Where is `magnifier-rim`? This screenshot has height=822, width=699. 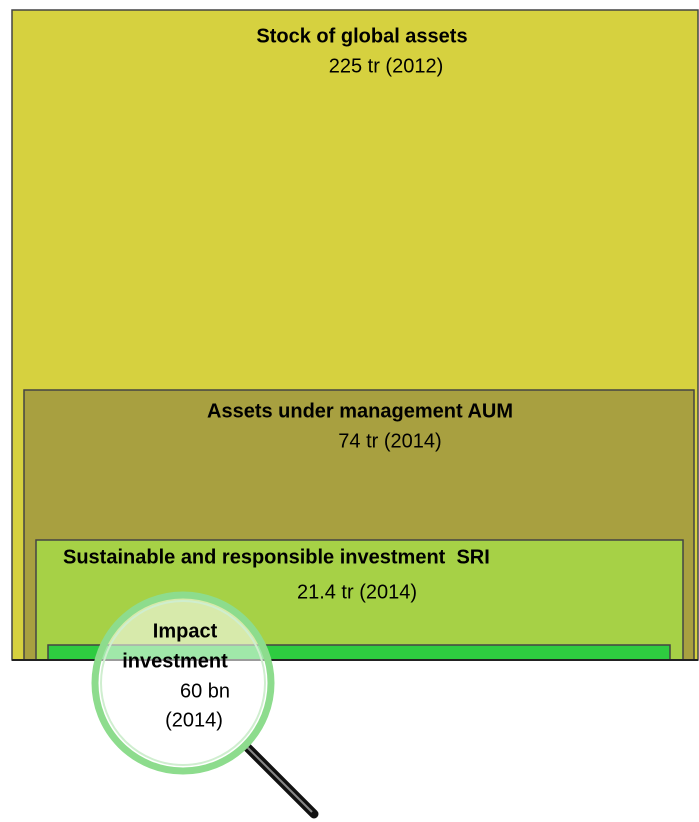 magnifier-rim is located at coordinates (183, 683).